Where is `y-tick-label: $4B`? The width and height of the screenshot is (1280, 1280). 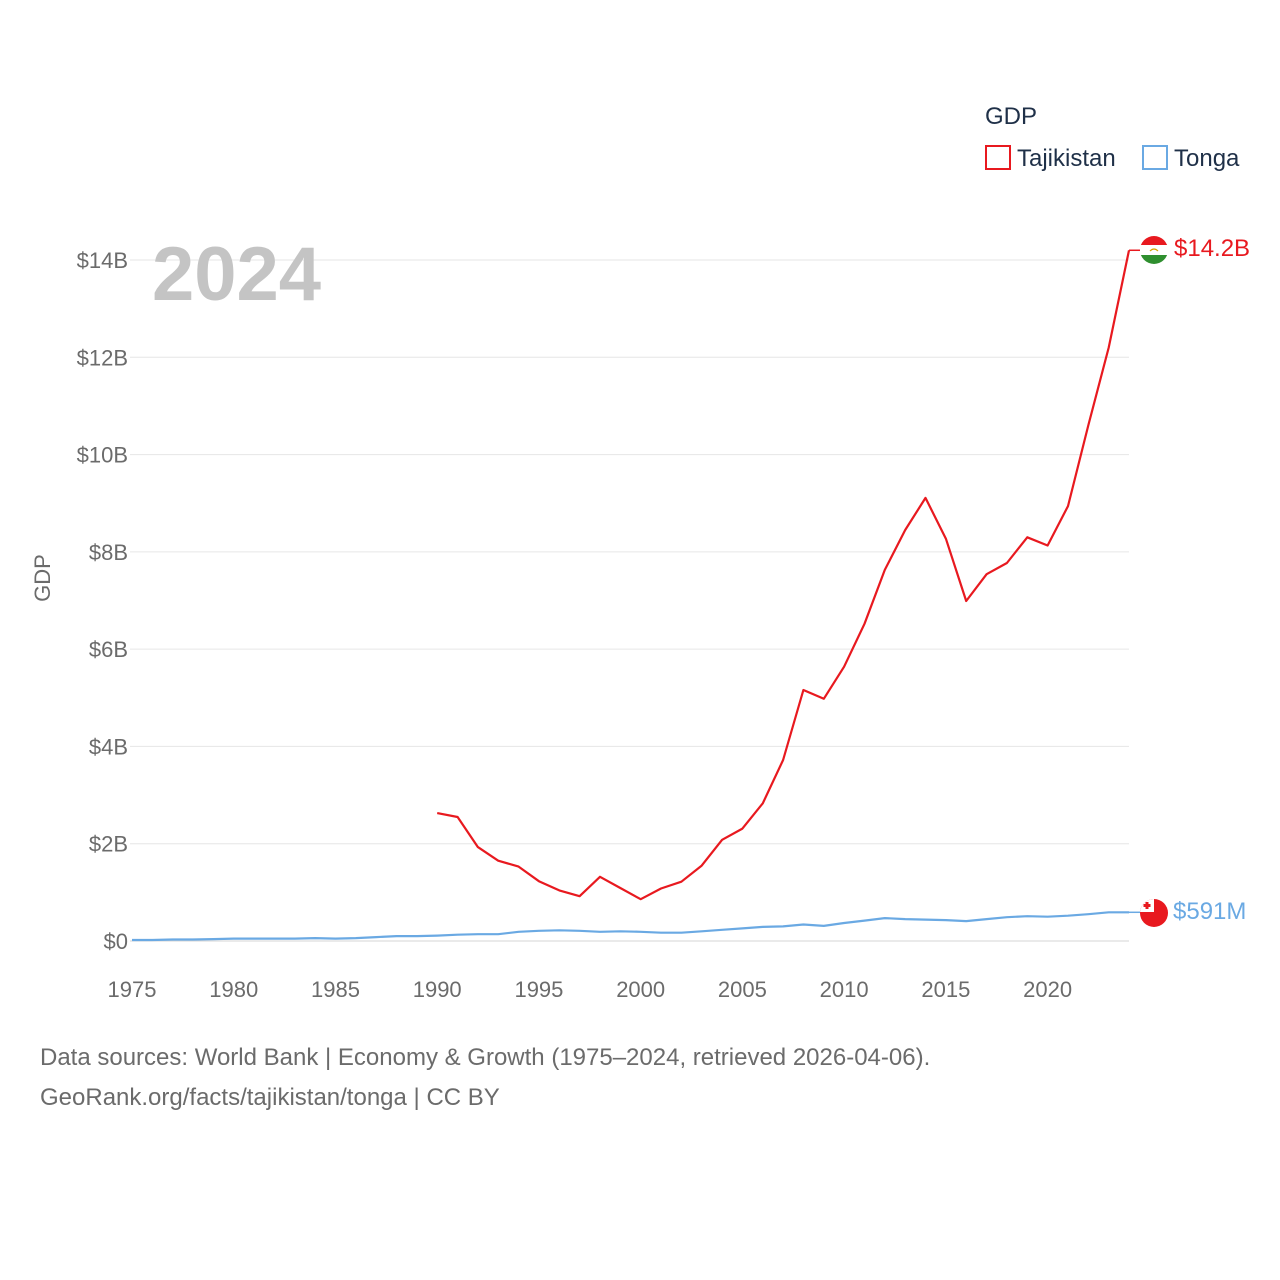 y-tick-label: $4B is located at coordinates (108, 746).